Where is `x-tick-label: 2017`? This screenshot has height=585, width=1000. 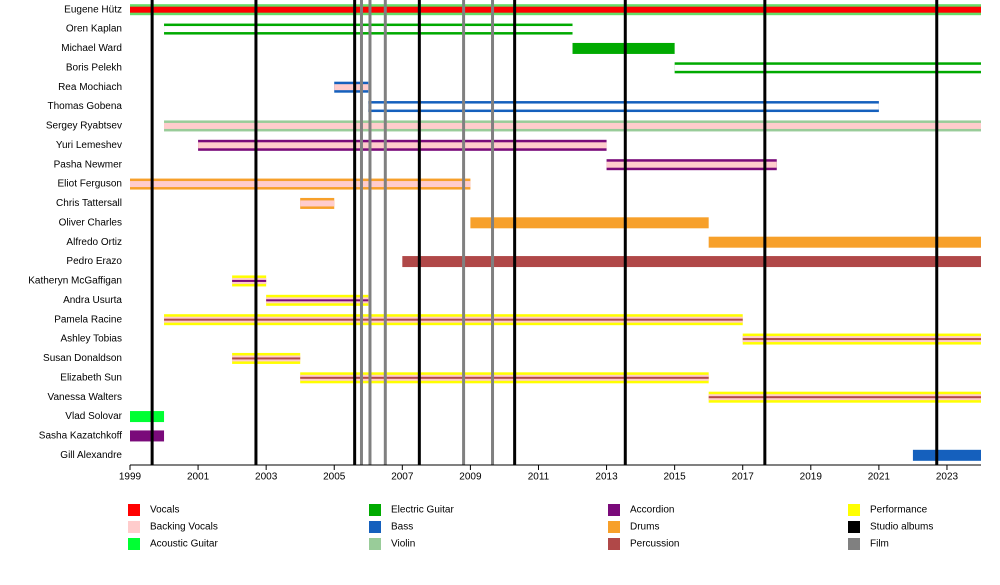 x-tick-label: 2017 is located at coordinates (743, 477).